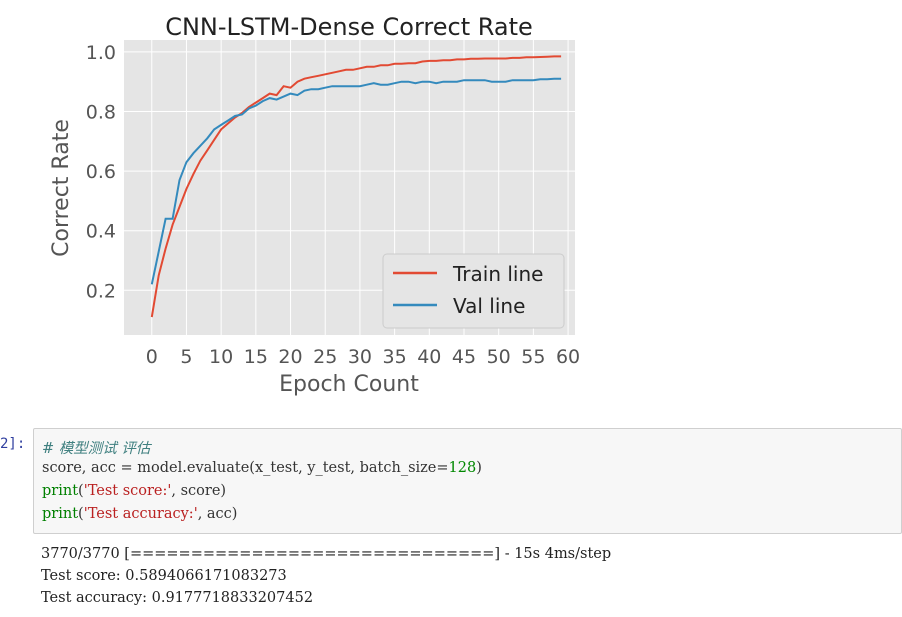  I want to click on y-tick-label: 0.4, so click(101, 232).